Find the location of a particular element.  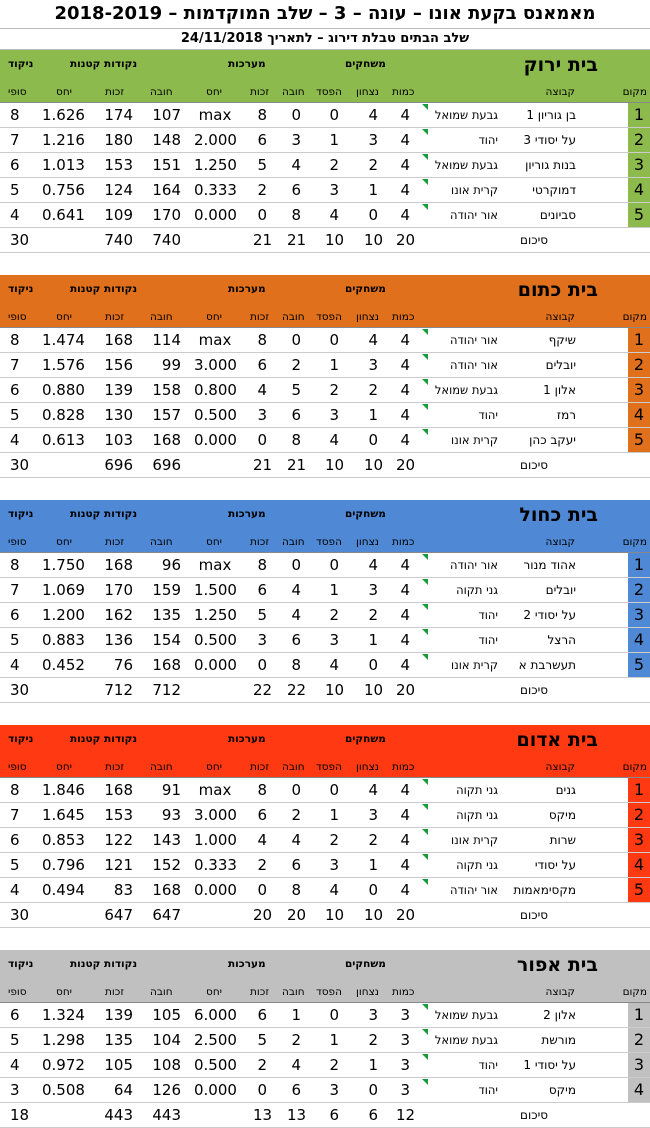

team-cell: גני תקוה is located at coordinates (477, 815).